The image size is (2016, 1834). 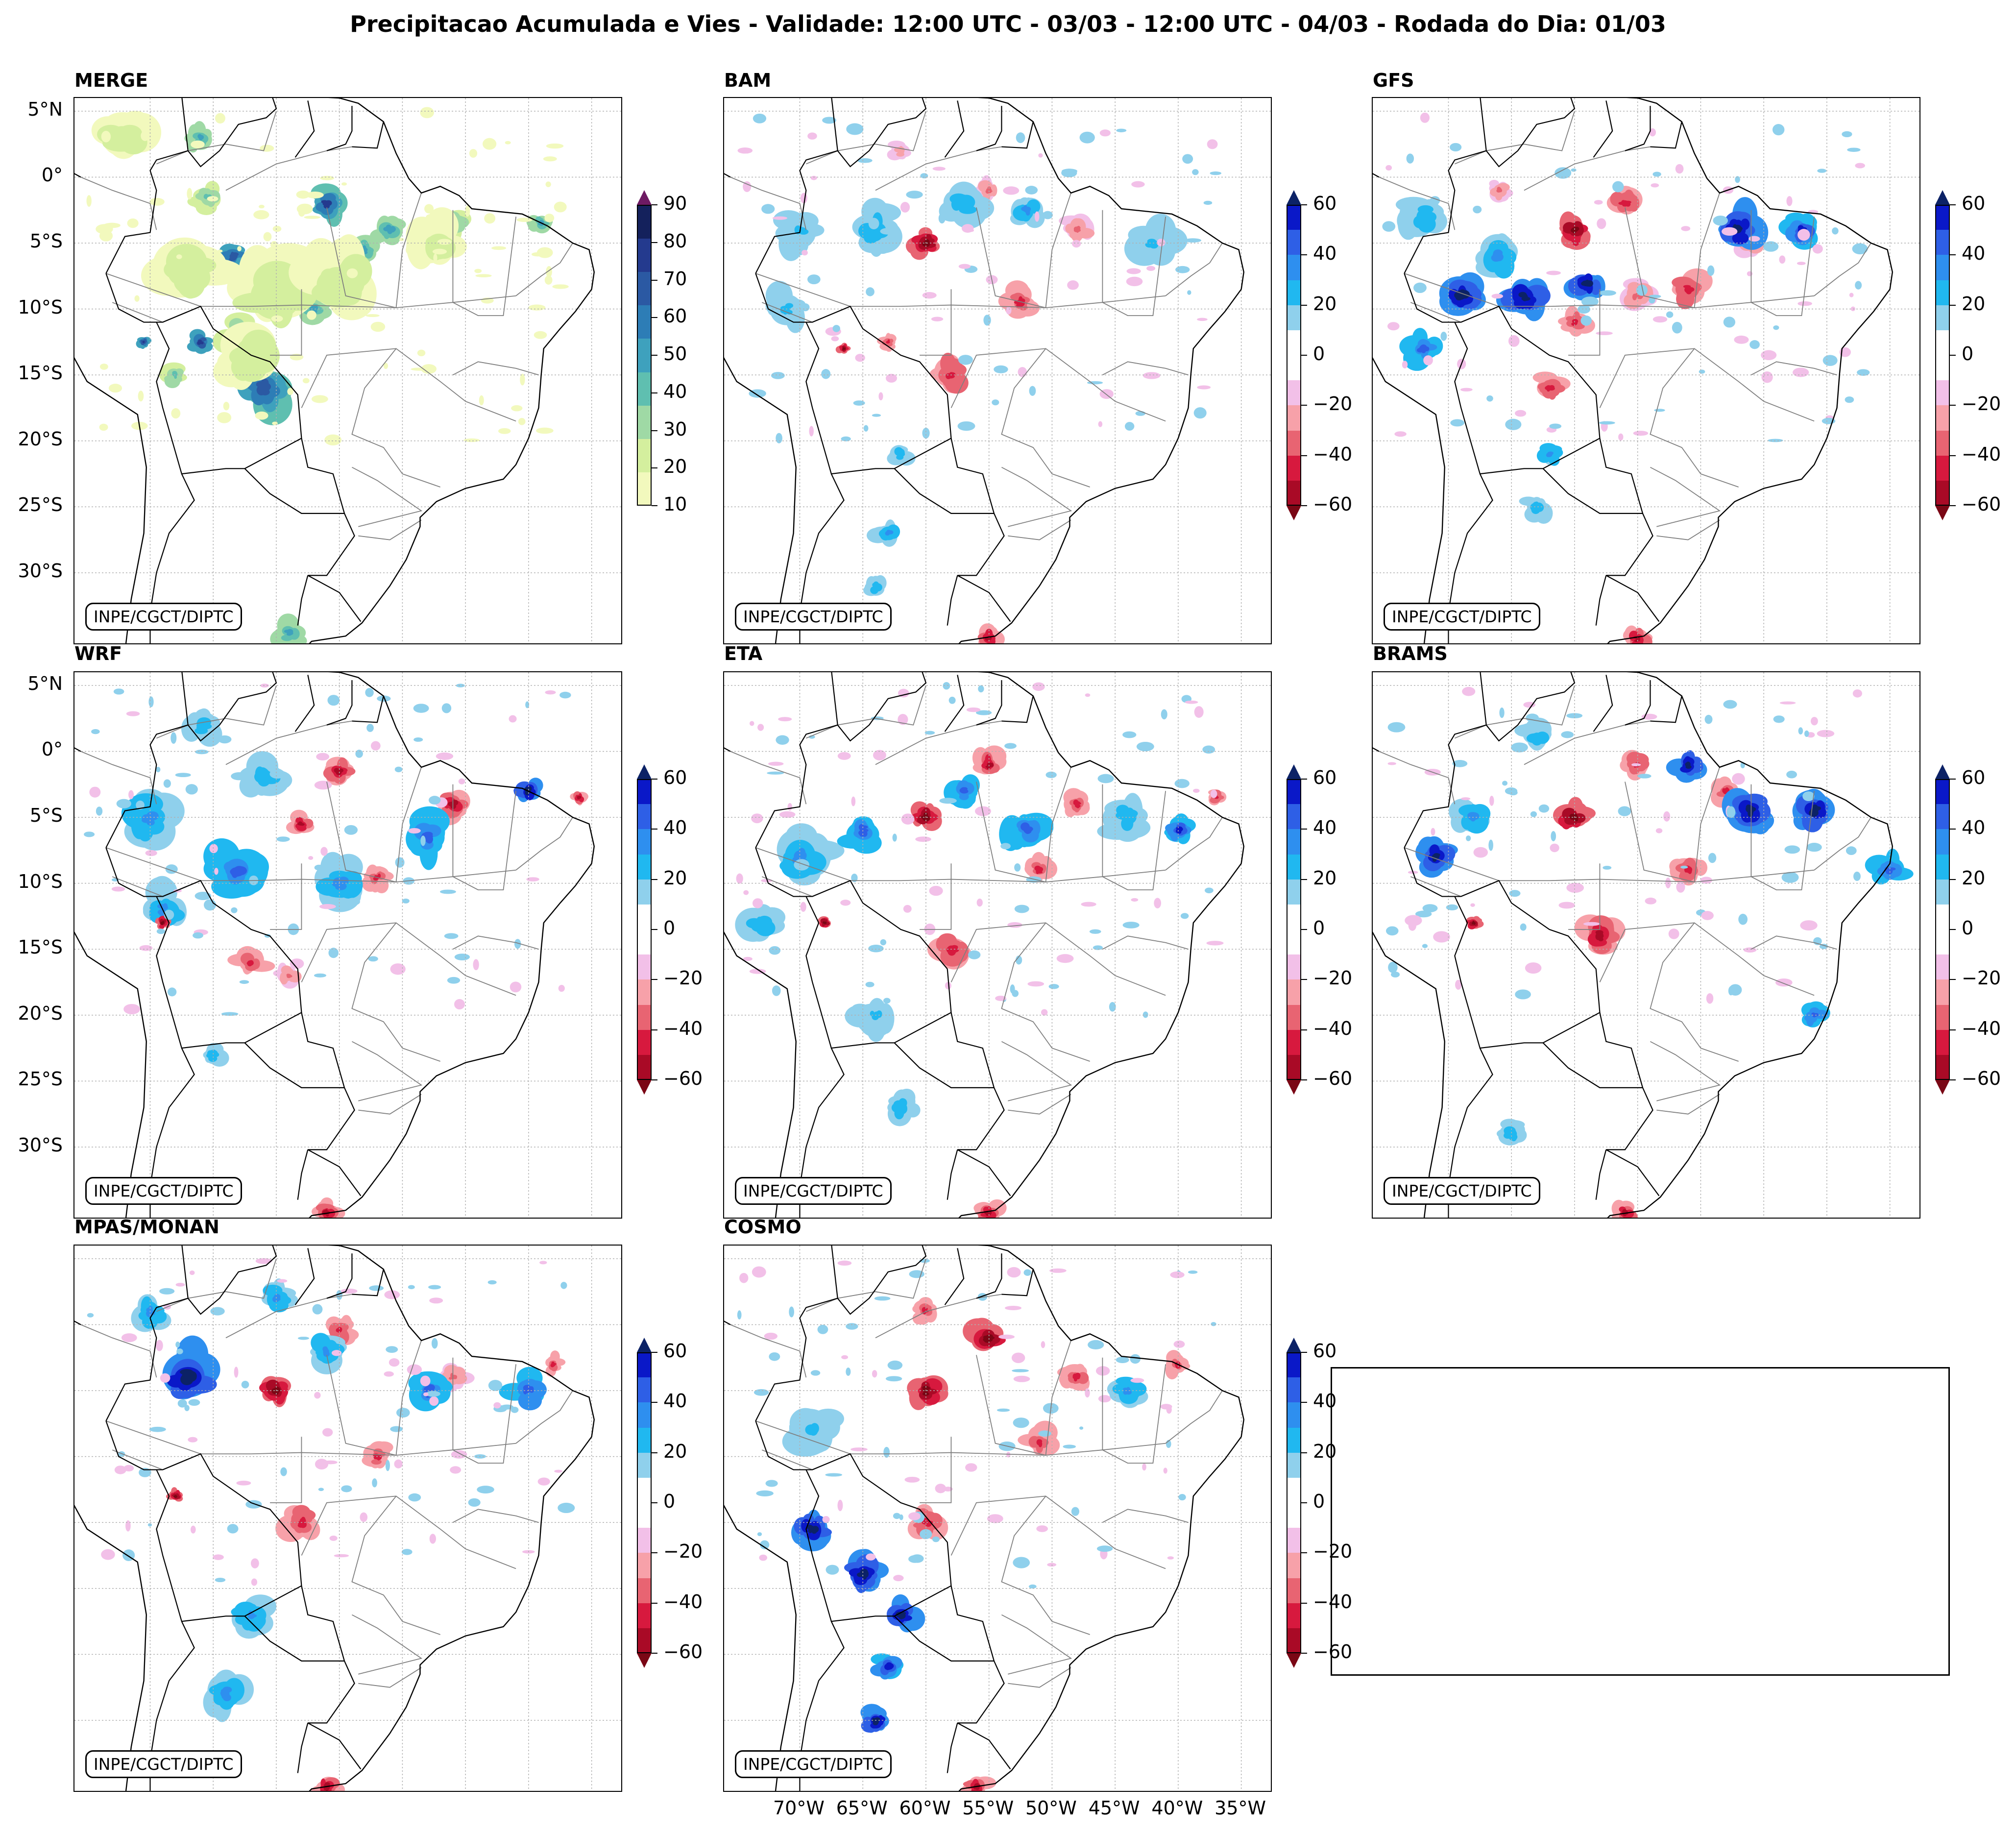 What do you see at coordinates (1649, 952) in the screenshot?
I see `precip-field` at bounding box center [1649, 952].